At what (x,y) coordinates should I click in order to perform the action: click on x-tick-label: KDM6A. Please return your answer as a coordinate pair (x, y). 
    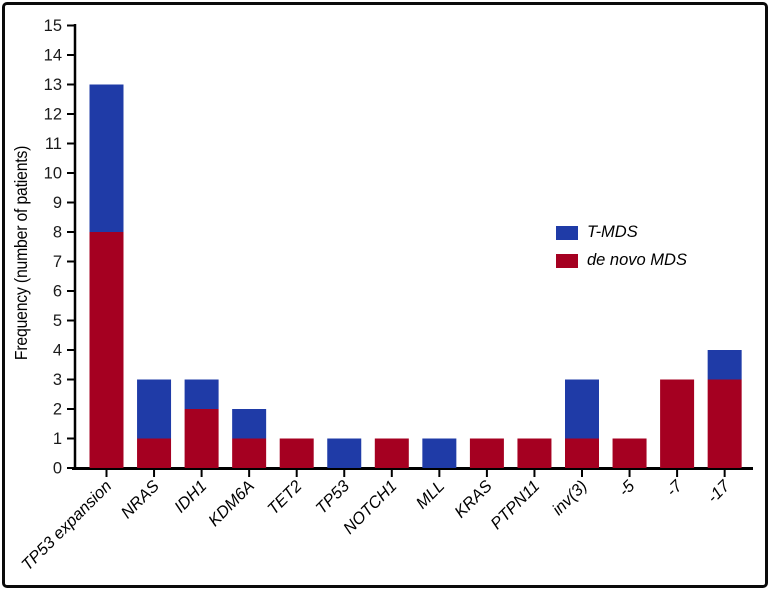
    Looking at the image, I should click on (231, 503).